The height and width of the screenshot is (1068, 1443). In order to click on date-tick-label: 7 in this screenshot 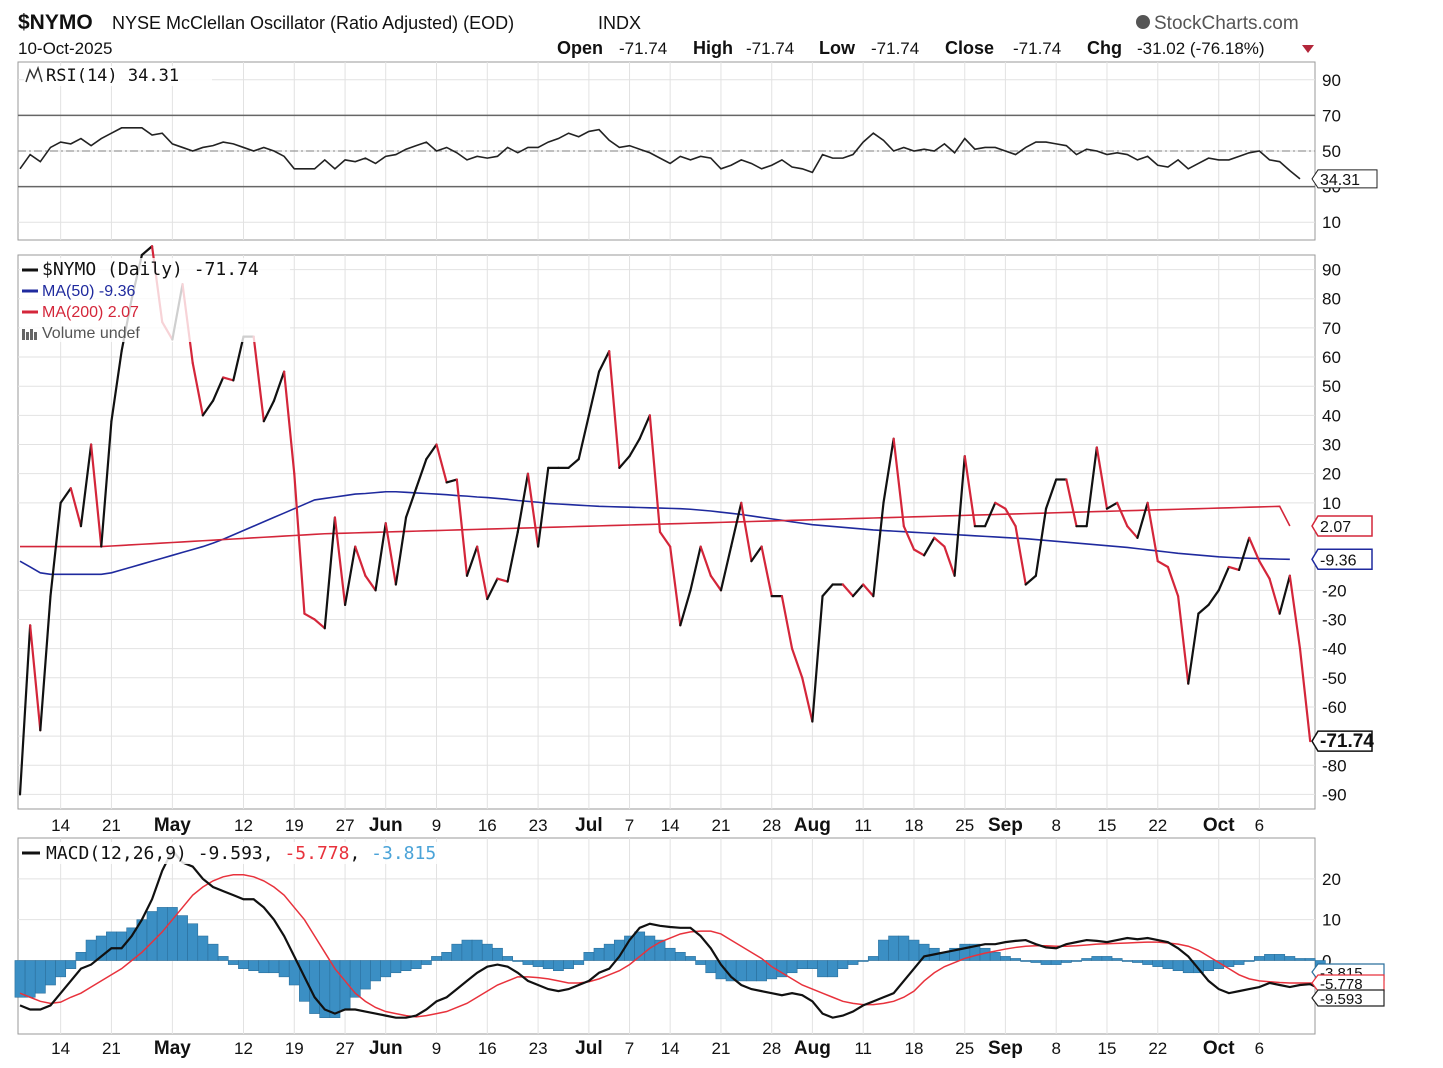, I will do `click(629, 825)`.